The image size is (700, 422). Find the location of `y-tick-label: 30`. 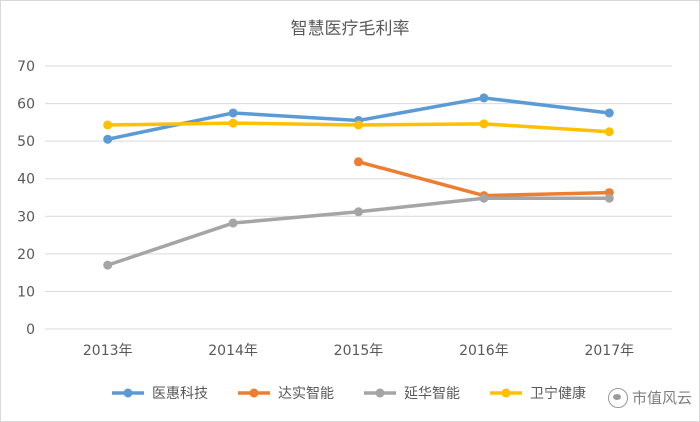

y-tick-label: 30 is located at coordinates (26, 217).